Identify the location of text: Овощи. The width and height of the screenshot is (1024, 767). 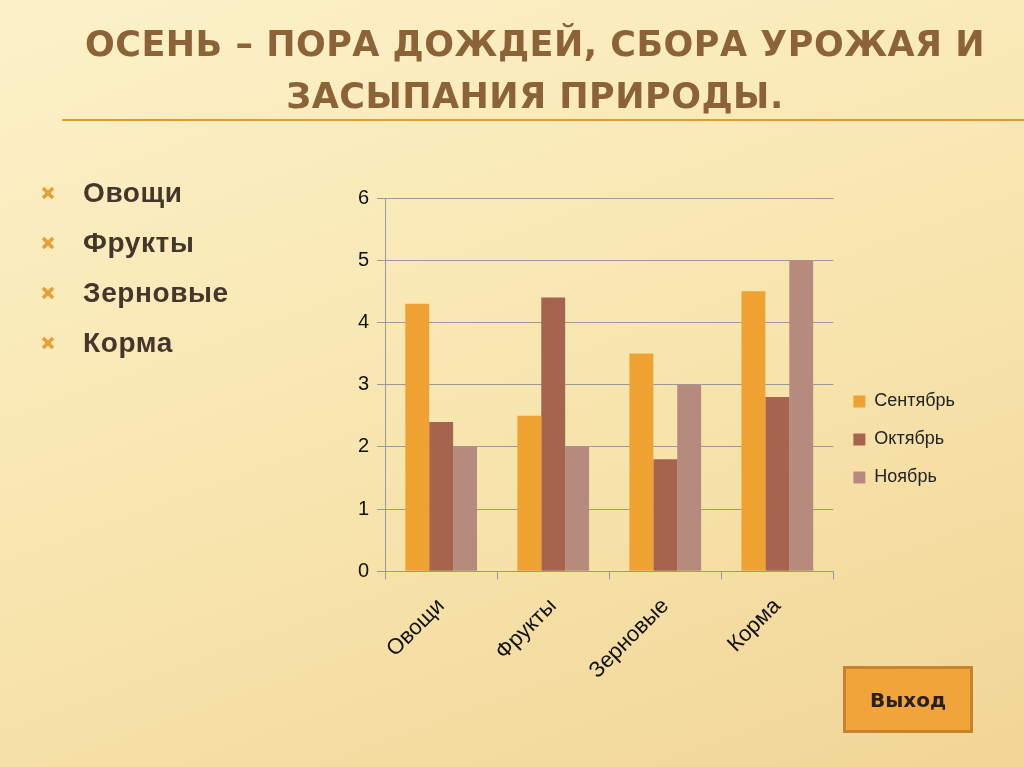
(133, 193).